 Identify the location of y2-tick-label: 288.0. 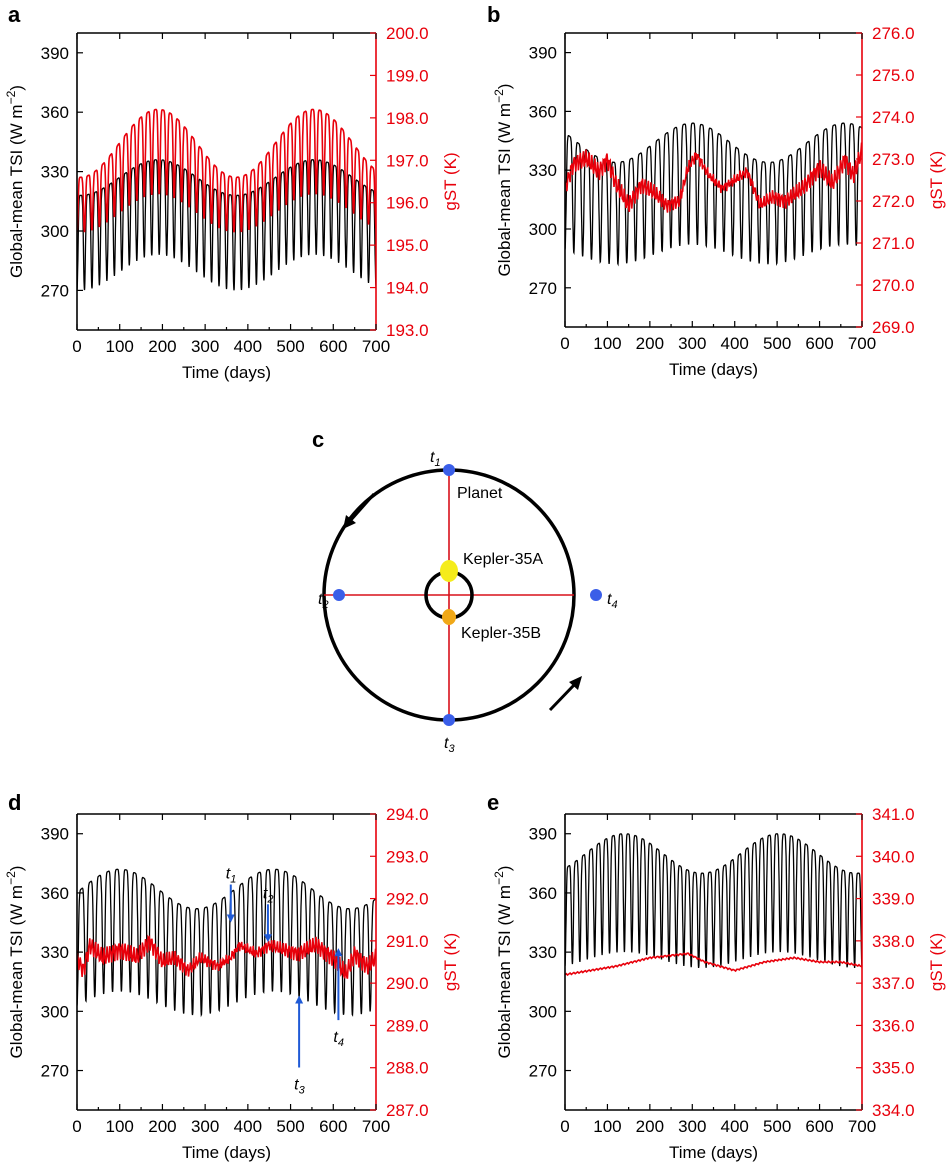
(407, 1068).